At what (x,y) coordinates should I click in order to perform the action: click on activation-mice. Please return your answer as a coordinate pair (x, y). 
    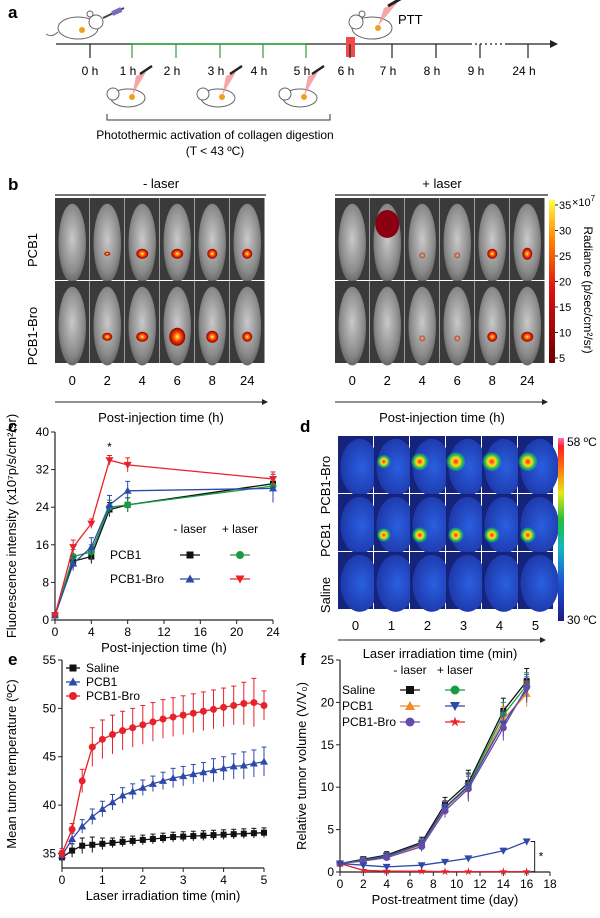
    Looking at the image, I should click on (215, 86).